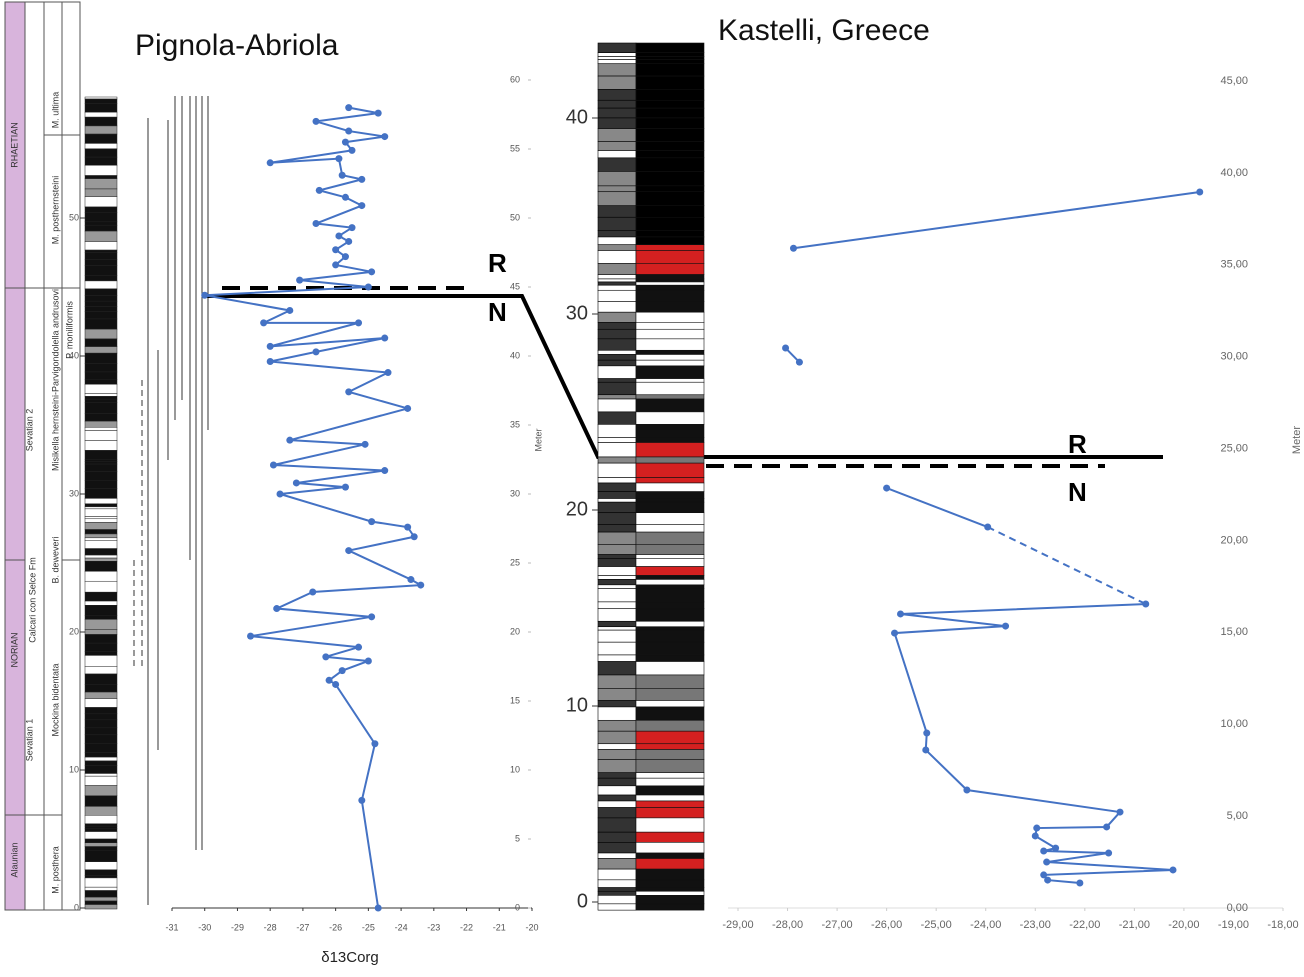  Describe the element at coordinates (433, 927) in the screenshot. I see `x-tick-label: -23` at that location.